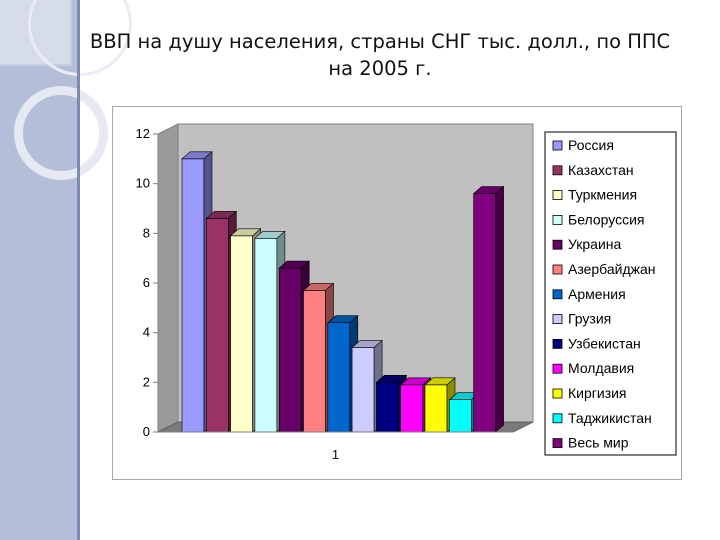  Describe the element at coordinates (335, 454) in the screenshot. I see `x-tick-label: 1` at that location.